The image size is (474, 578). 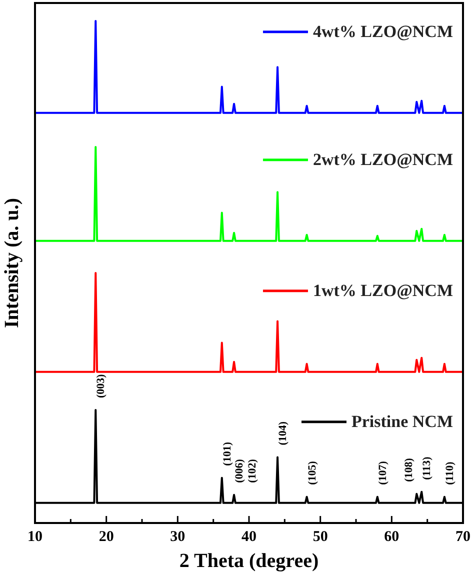 I want to click on annotation: (107), so click(x=382, y=472).